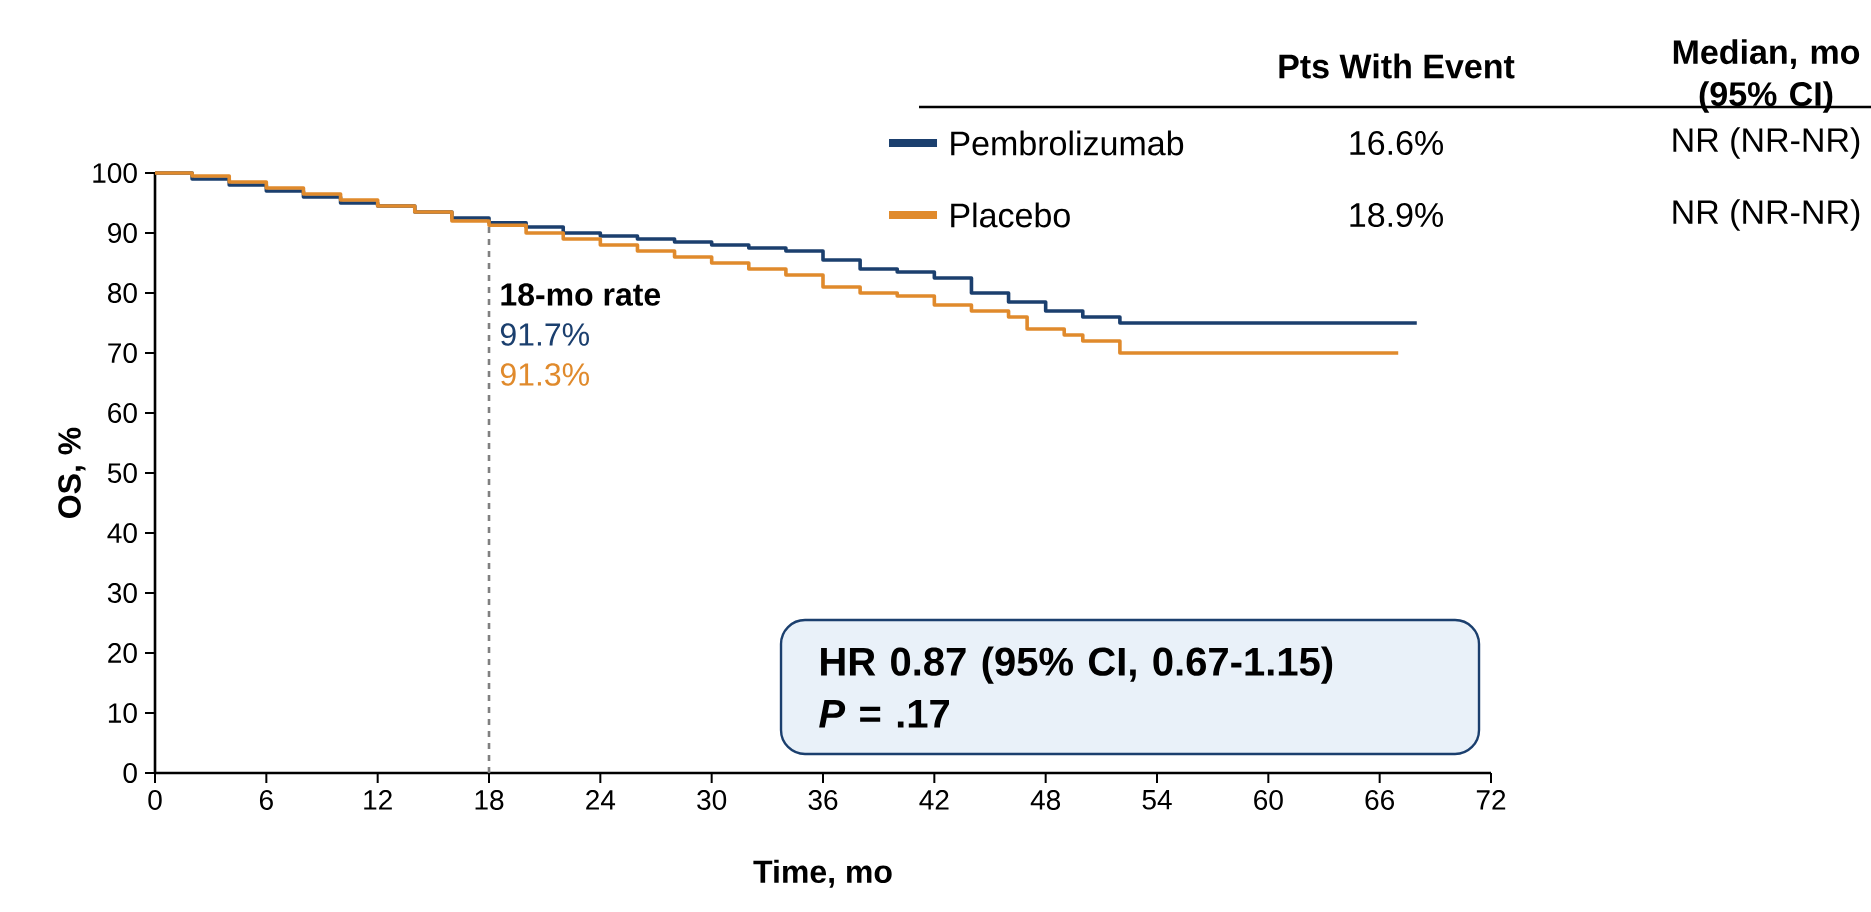 The width and height of the screenshot is (1871, 912). What do you see at coordinates (1491, 800) in the screenshot?
I see `x-tick-label: 72` at bounding box center [1491, 800].